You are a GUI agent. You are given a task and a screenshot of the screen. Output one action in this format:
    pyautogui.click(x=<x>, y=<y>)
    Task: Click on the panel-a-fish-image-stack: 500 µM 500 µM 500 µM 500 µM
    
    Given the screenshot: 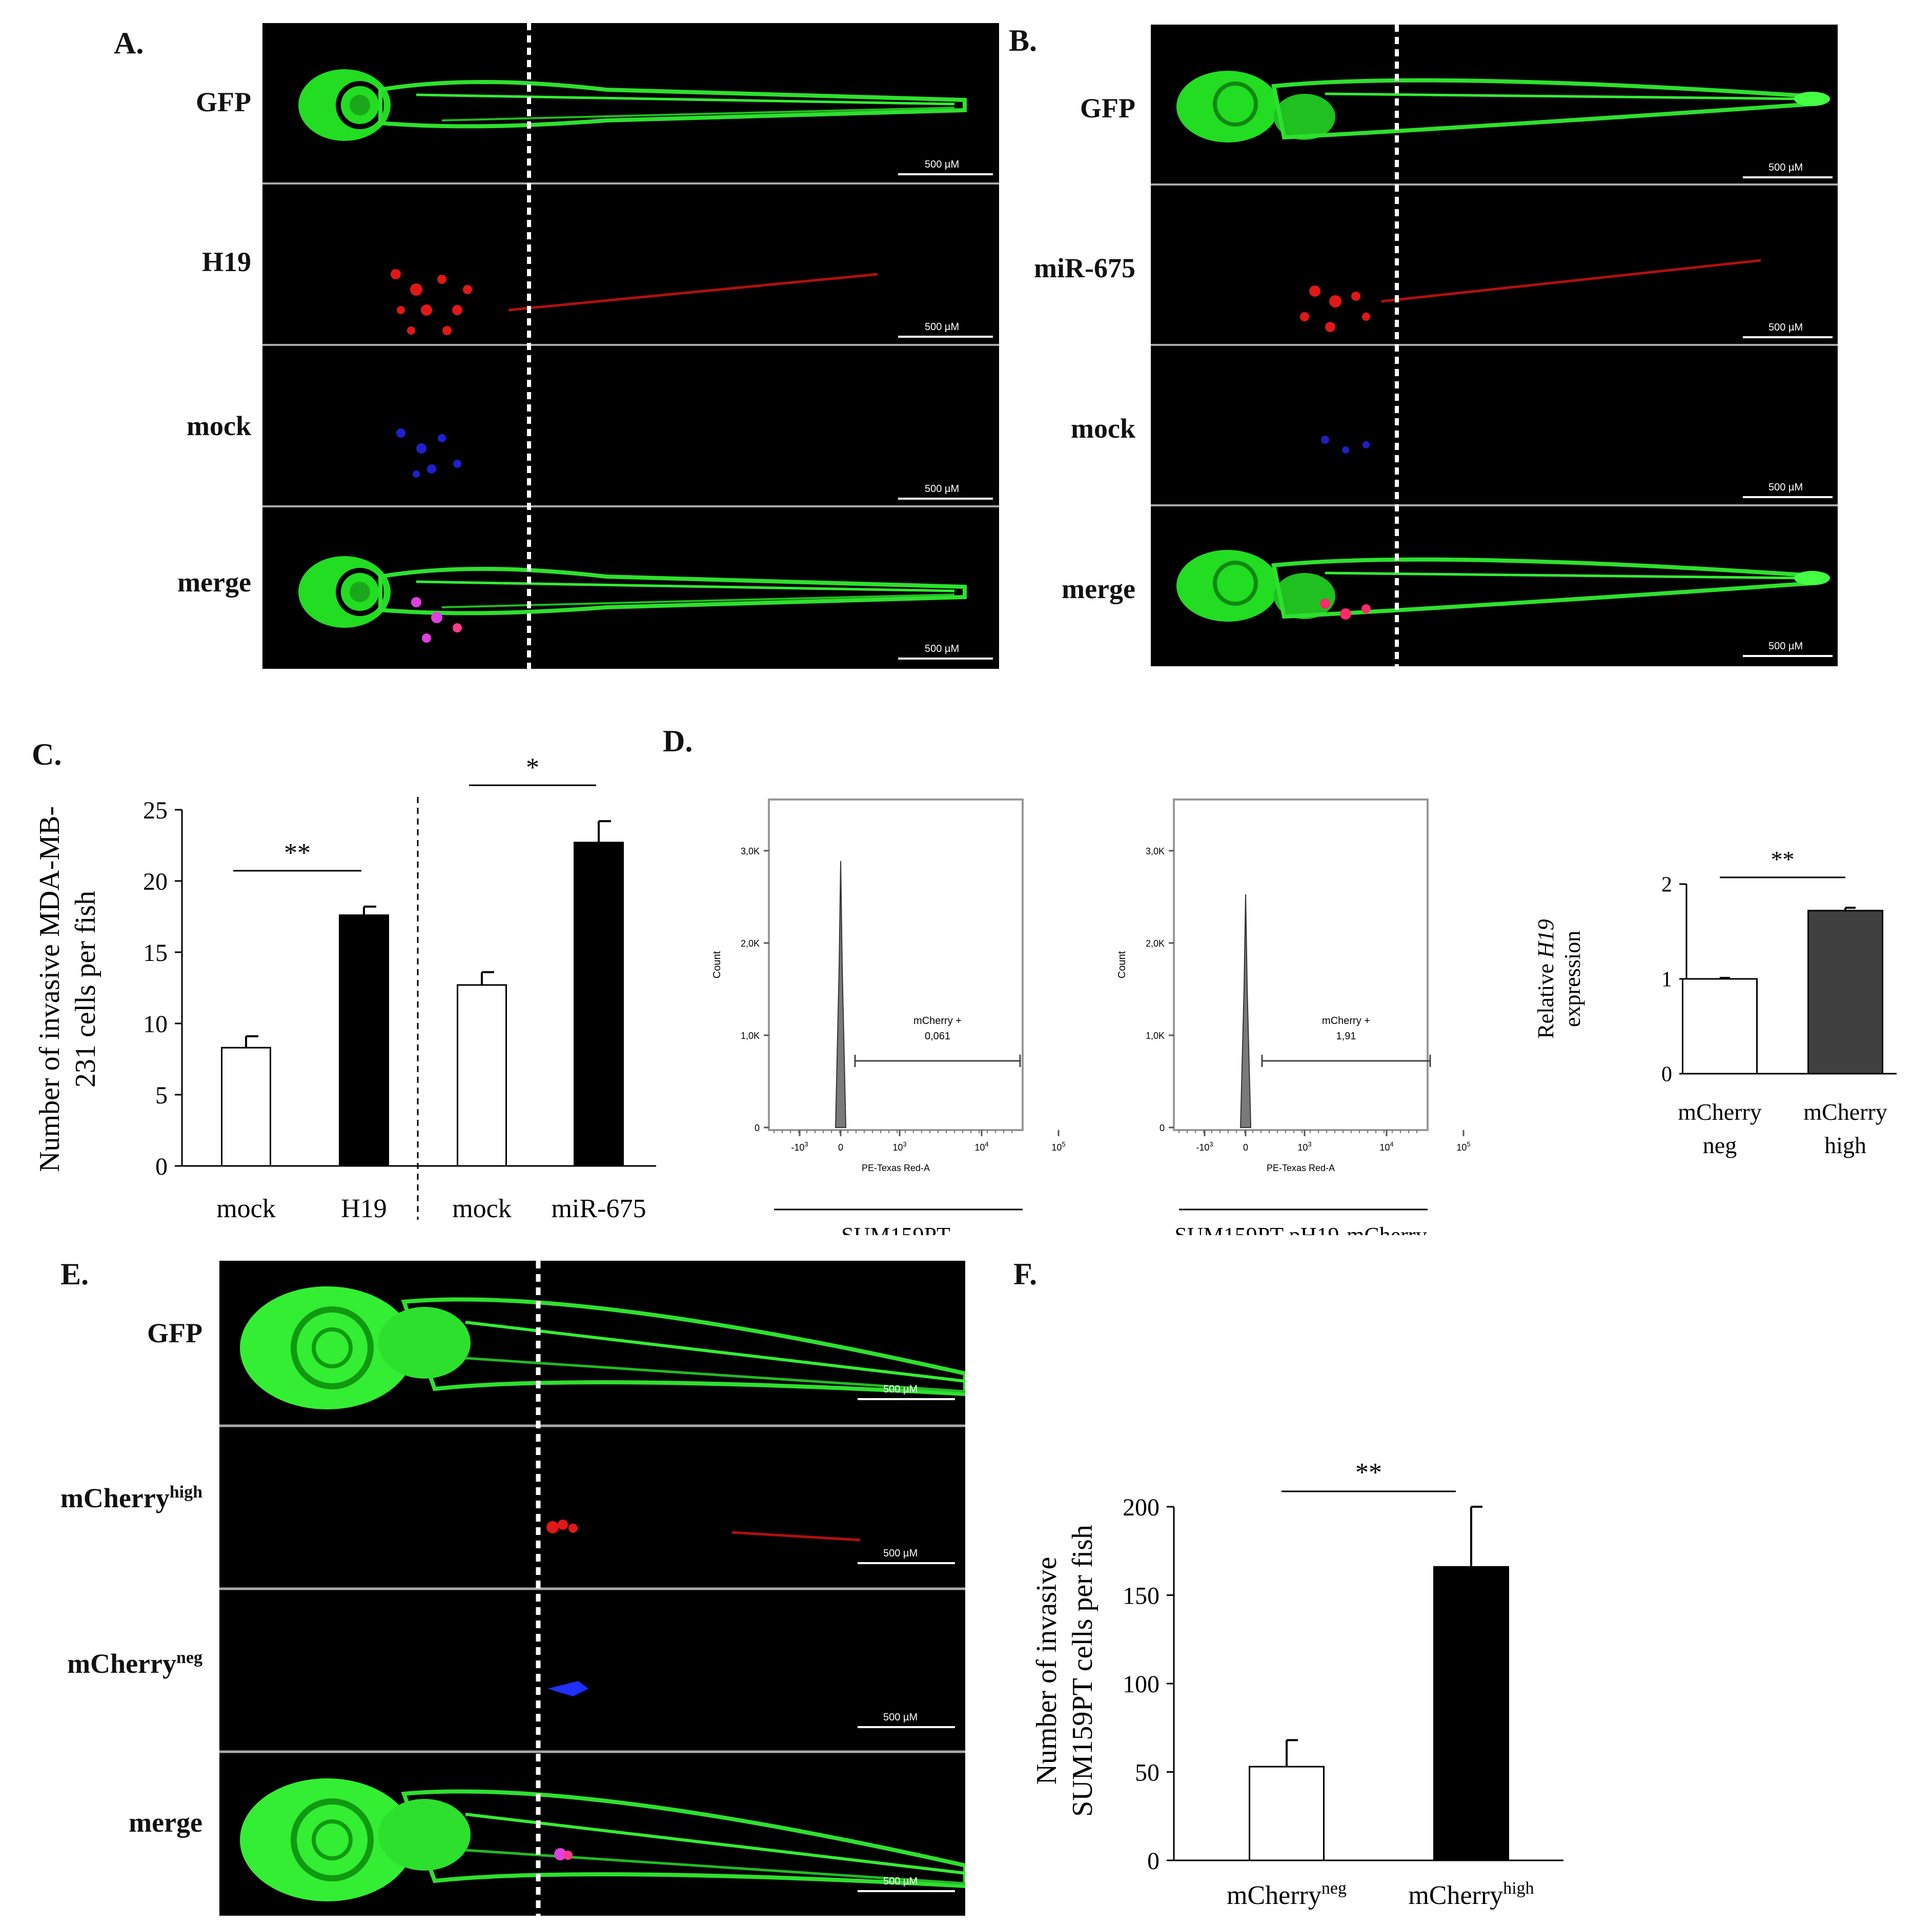 What is the action you would take?
    pyautogui.click(x=630, y=346)
    